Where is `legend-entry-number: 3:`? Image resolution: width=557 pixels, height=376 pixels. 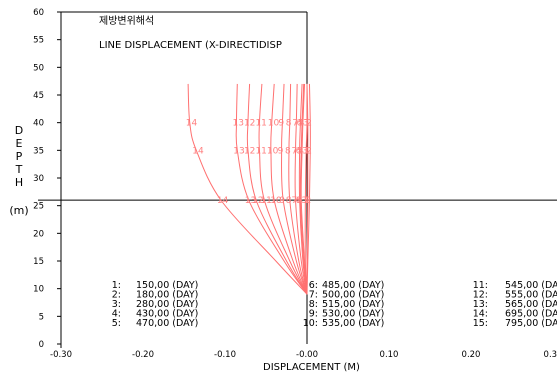
legend-entry-number: 3: is located at coordinates (116, 304).